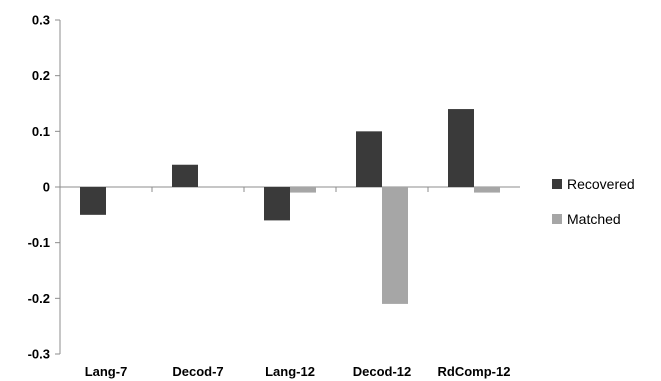  I want to click on legend: Recovered Matched, so click(593, 201).